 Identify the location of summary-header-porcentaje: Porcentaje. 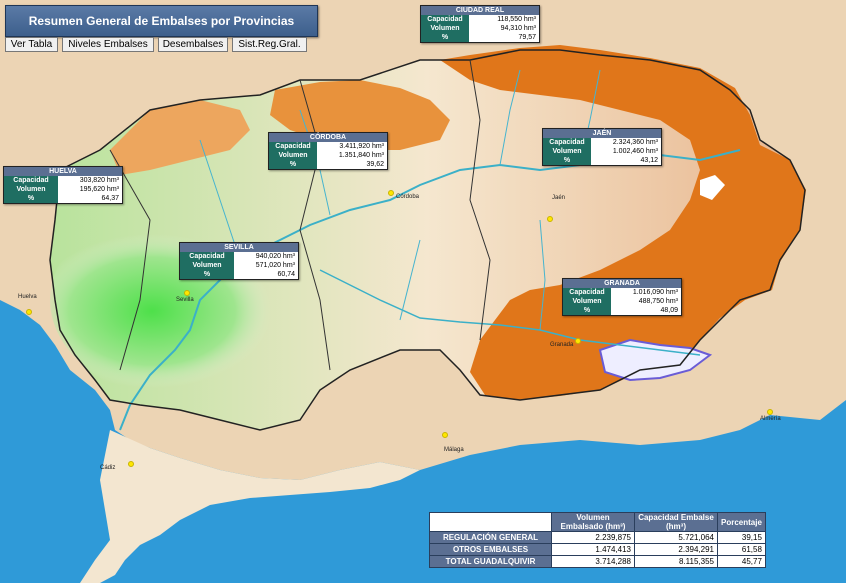
(741, 522).